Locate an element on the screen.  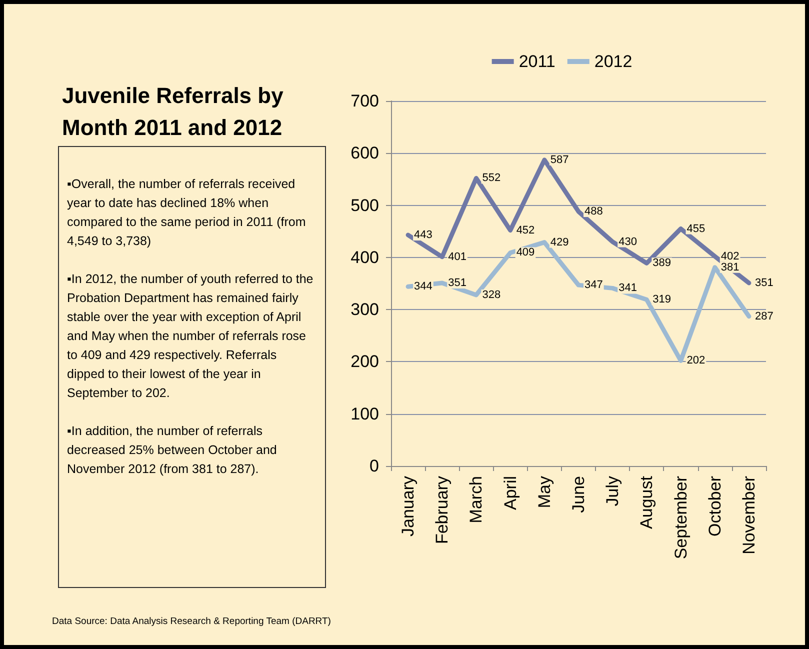
data-label: 452 is located at coordinates (525, 230).